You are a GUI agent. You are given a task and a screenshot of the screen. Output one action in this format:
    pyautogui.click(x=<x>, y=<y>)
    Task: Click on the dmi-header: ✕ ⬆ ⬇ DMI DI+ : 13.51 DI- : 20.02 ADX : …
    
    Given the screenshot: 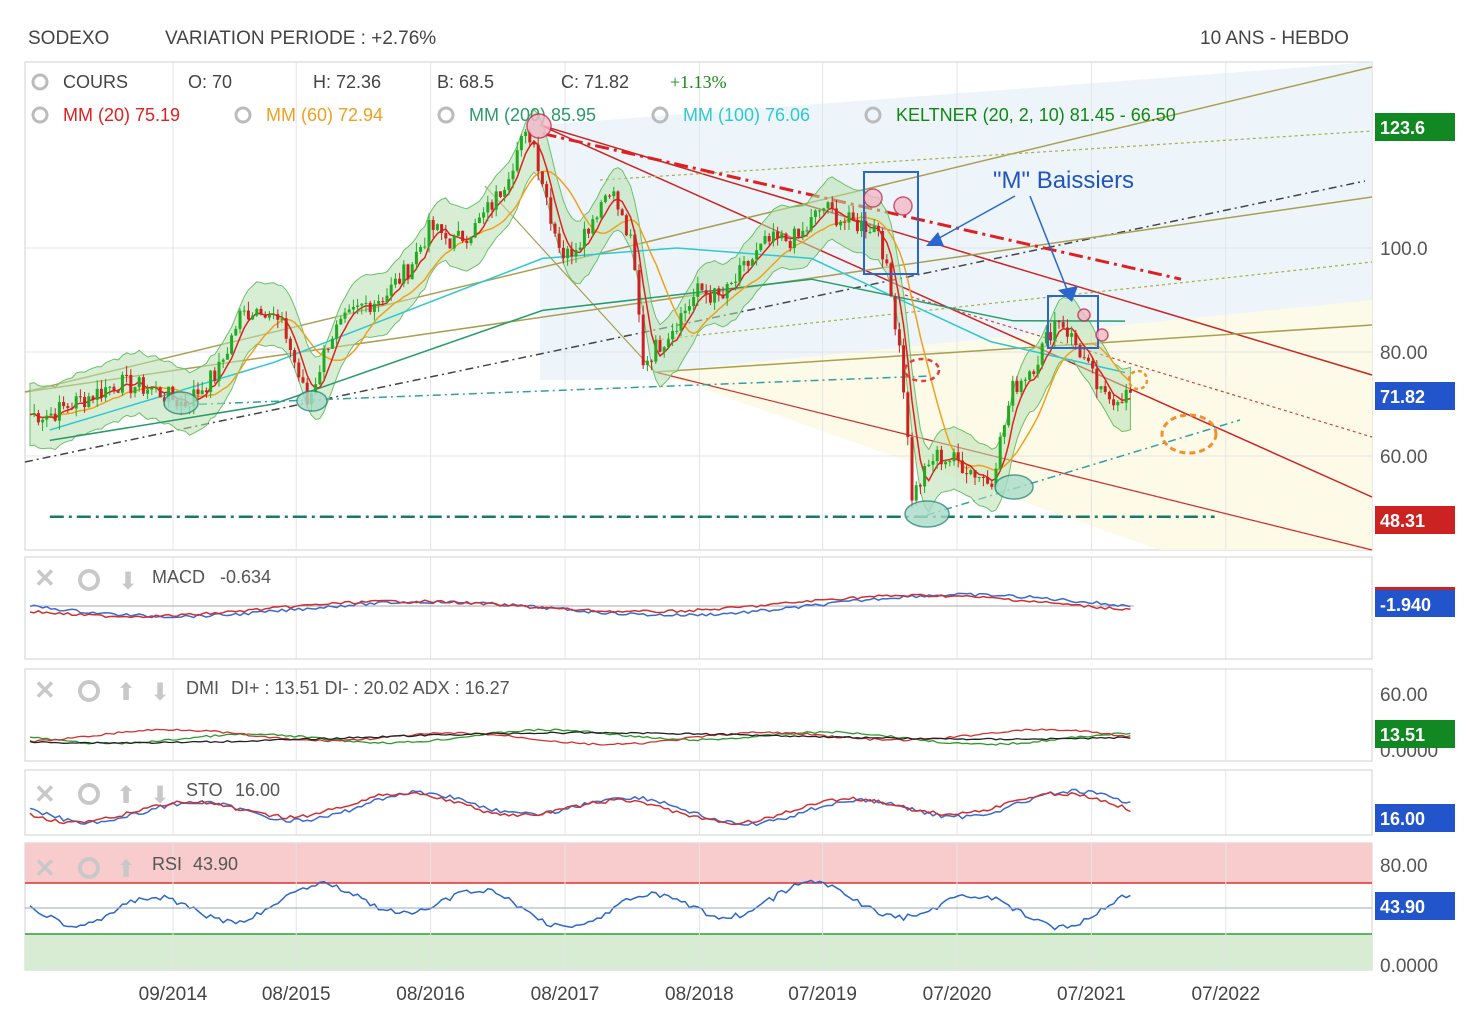 What is the action you would take?
    pyautogui.click(x=272, y=690)
    